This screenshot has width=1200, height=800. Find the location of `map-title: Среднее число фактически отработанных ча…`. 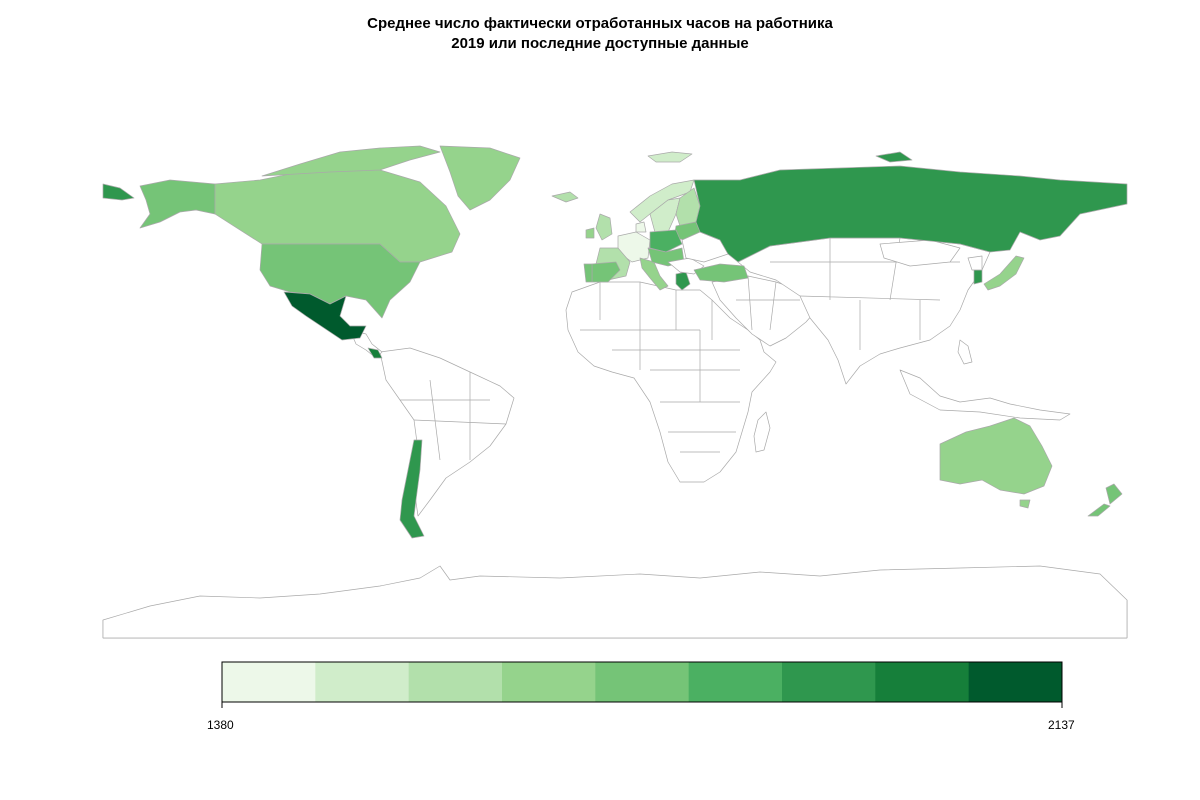

map-title: Среднее число фактически отработанных ча… is located at coordinates (600, 23).